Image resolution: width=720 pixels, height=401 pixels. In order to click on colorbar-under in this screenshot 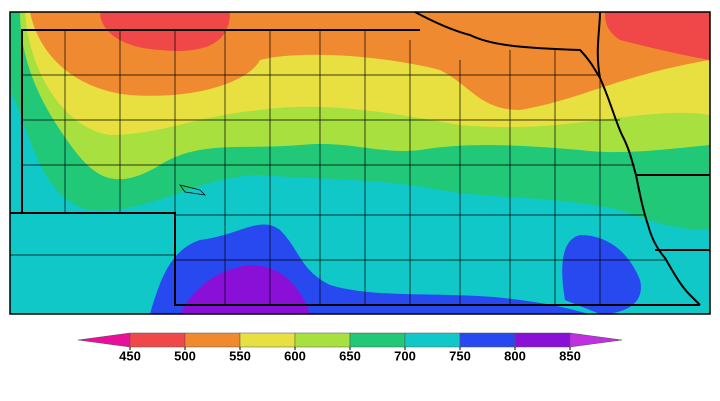, I will do `click(104, 340)`.